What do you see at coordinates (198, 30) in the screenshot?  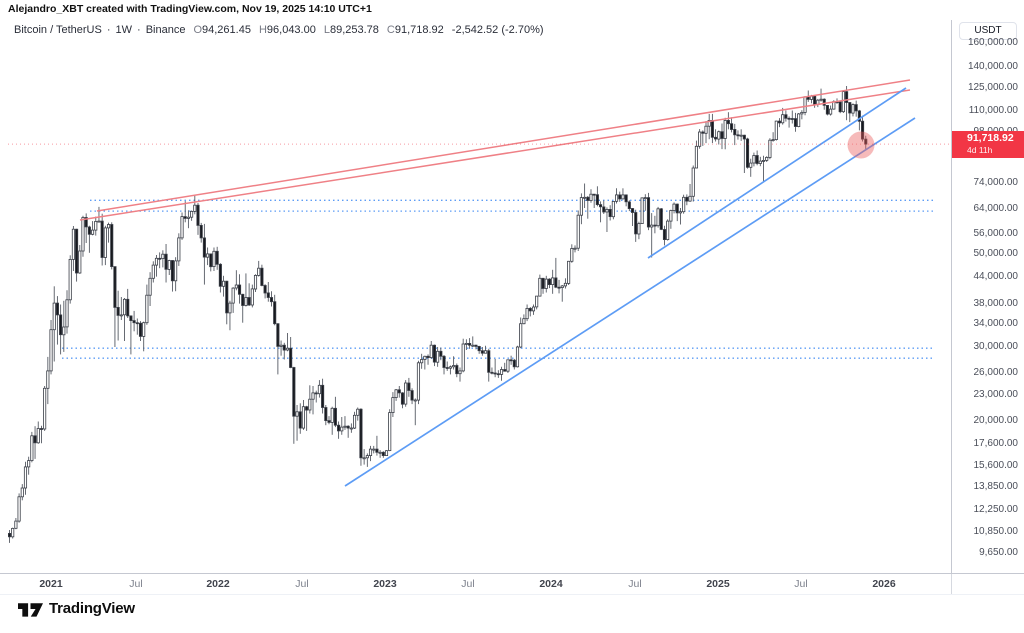 I see `open-label: O` at bounding box center [198, 30].